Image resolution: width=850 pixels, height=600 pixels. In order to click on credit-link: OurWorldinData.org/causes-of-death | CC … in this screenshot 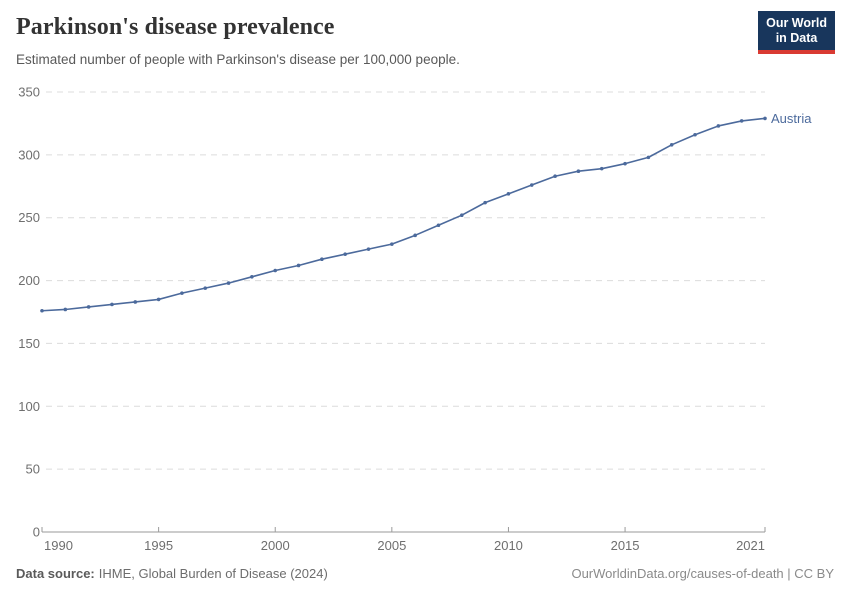, I will do `click(702, 573)`.